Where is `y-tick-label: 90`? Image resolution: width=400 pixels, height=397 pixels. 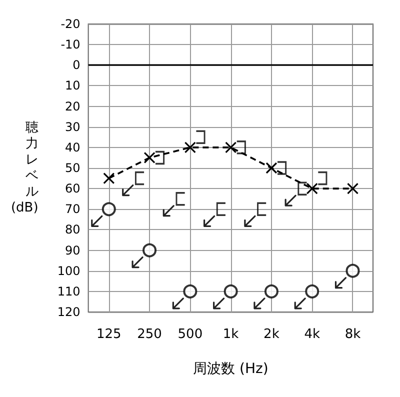
y-tick-label: 90 is located at coordinates (72, 250).